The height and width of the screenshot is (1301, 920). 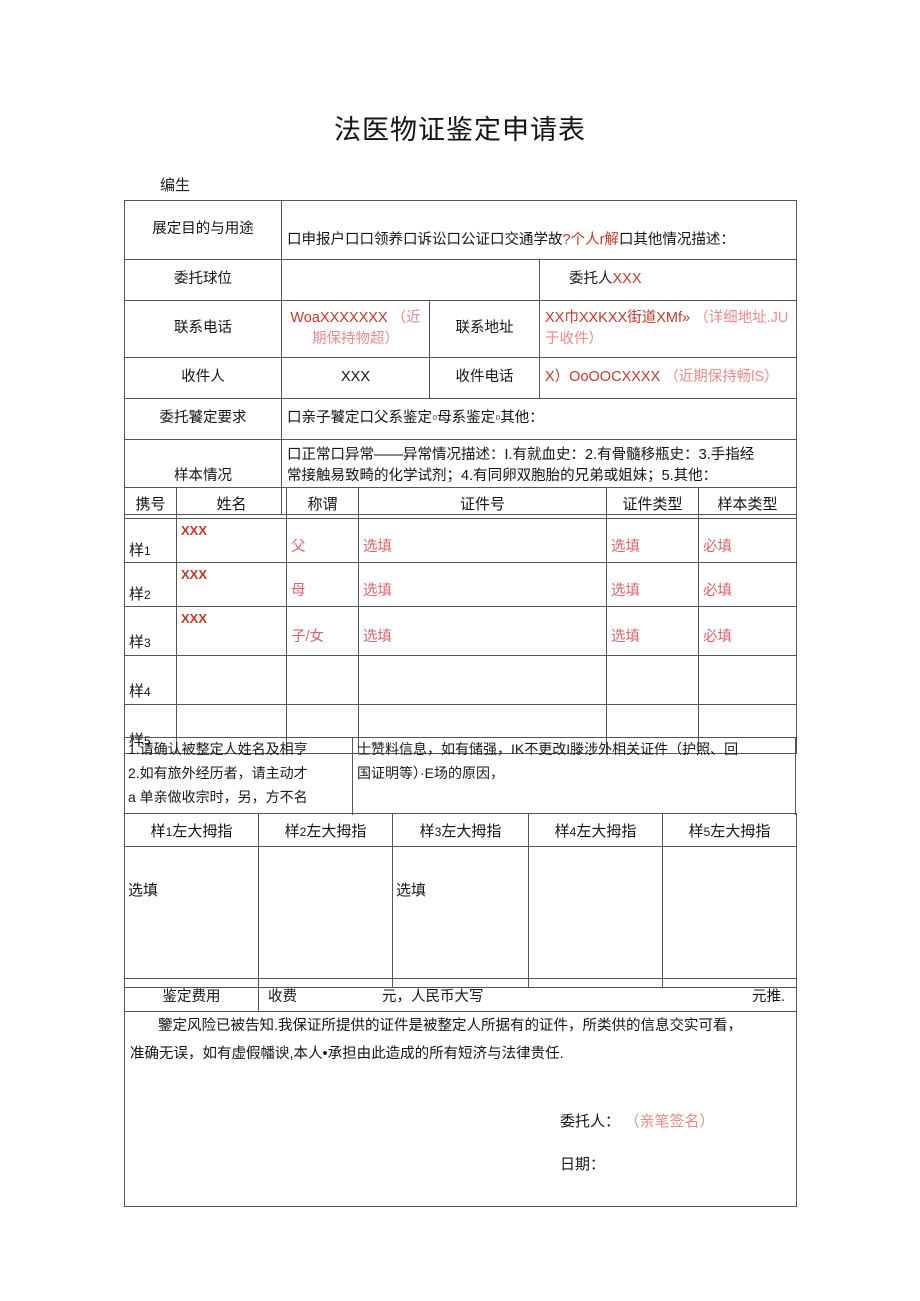 What do you see at coordinates (539, 419) in the screenshot?
I see `appraisal-request-options: 口亲子饕定口父系鉴定▫母系鉴定▫其他：` at bounding box center [539, 419].